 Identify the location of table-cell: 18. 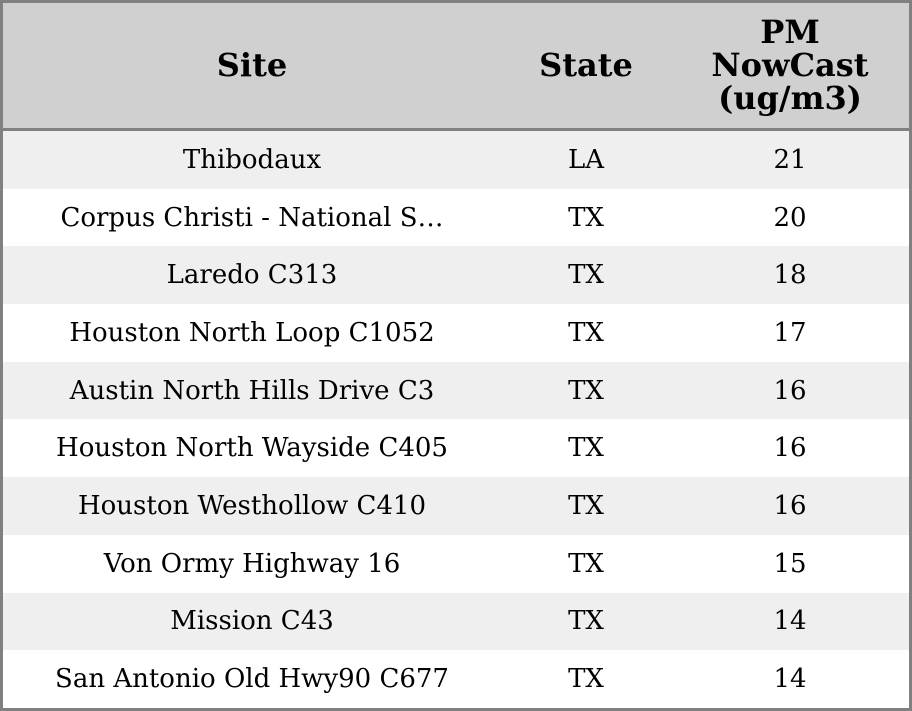
(790, 275).